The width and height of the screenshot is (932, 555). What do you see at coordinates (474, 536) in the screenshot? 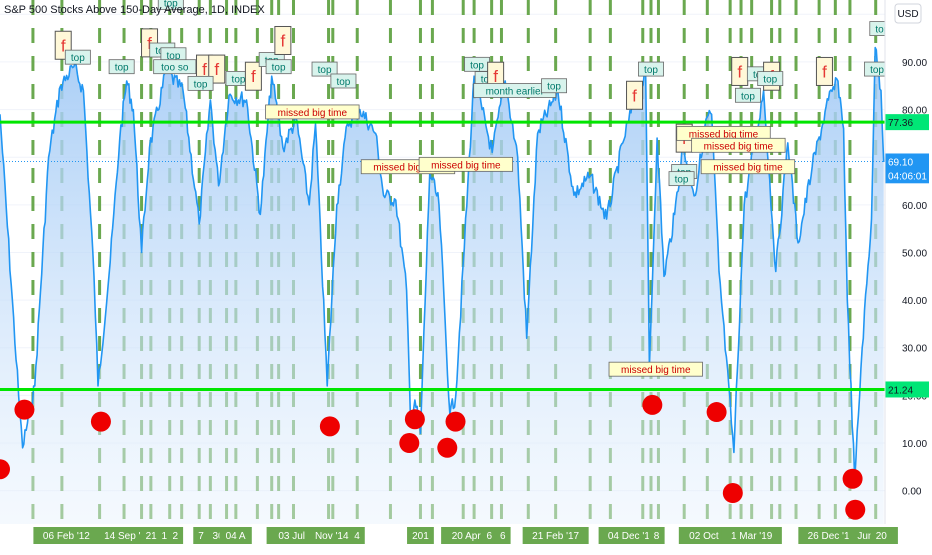
I see `x-tick-label: 20 Apr '16` at bounding box center [474, 536].